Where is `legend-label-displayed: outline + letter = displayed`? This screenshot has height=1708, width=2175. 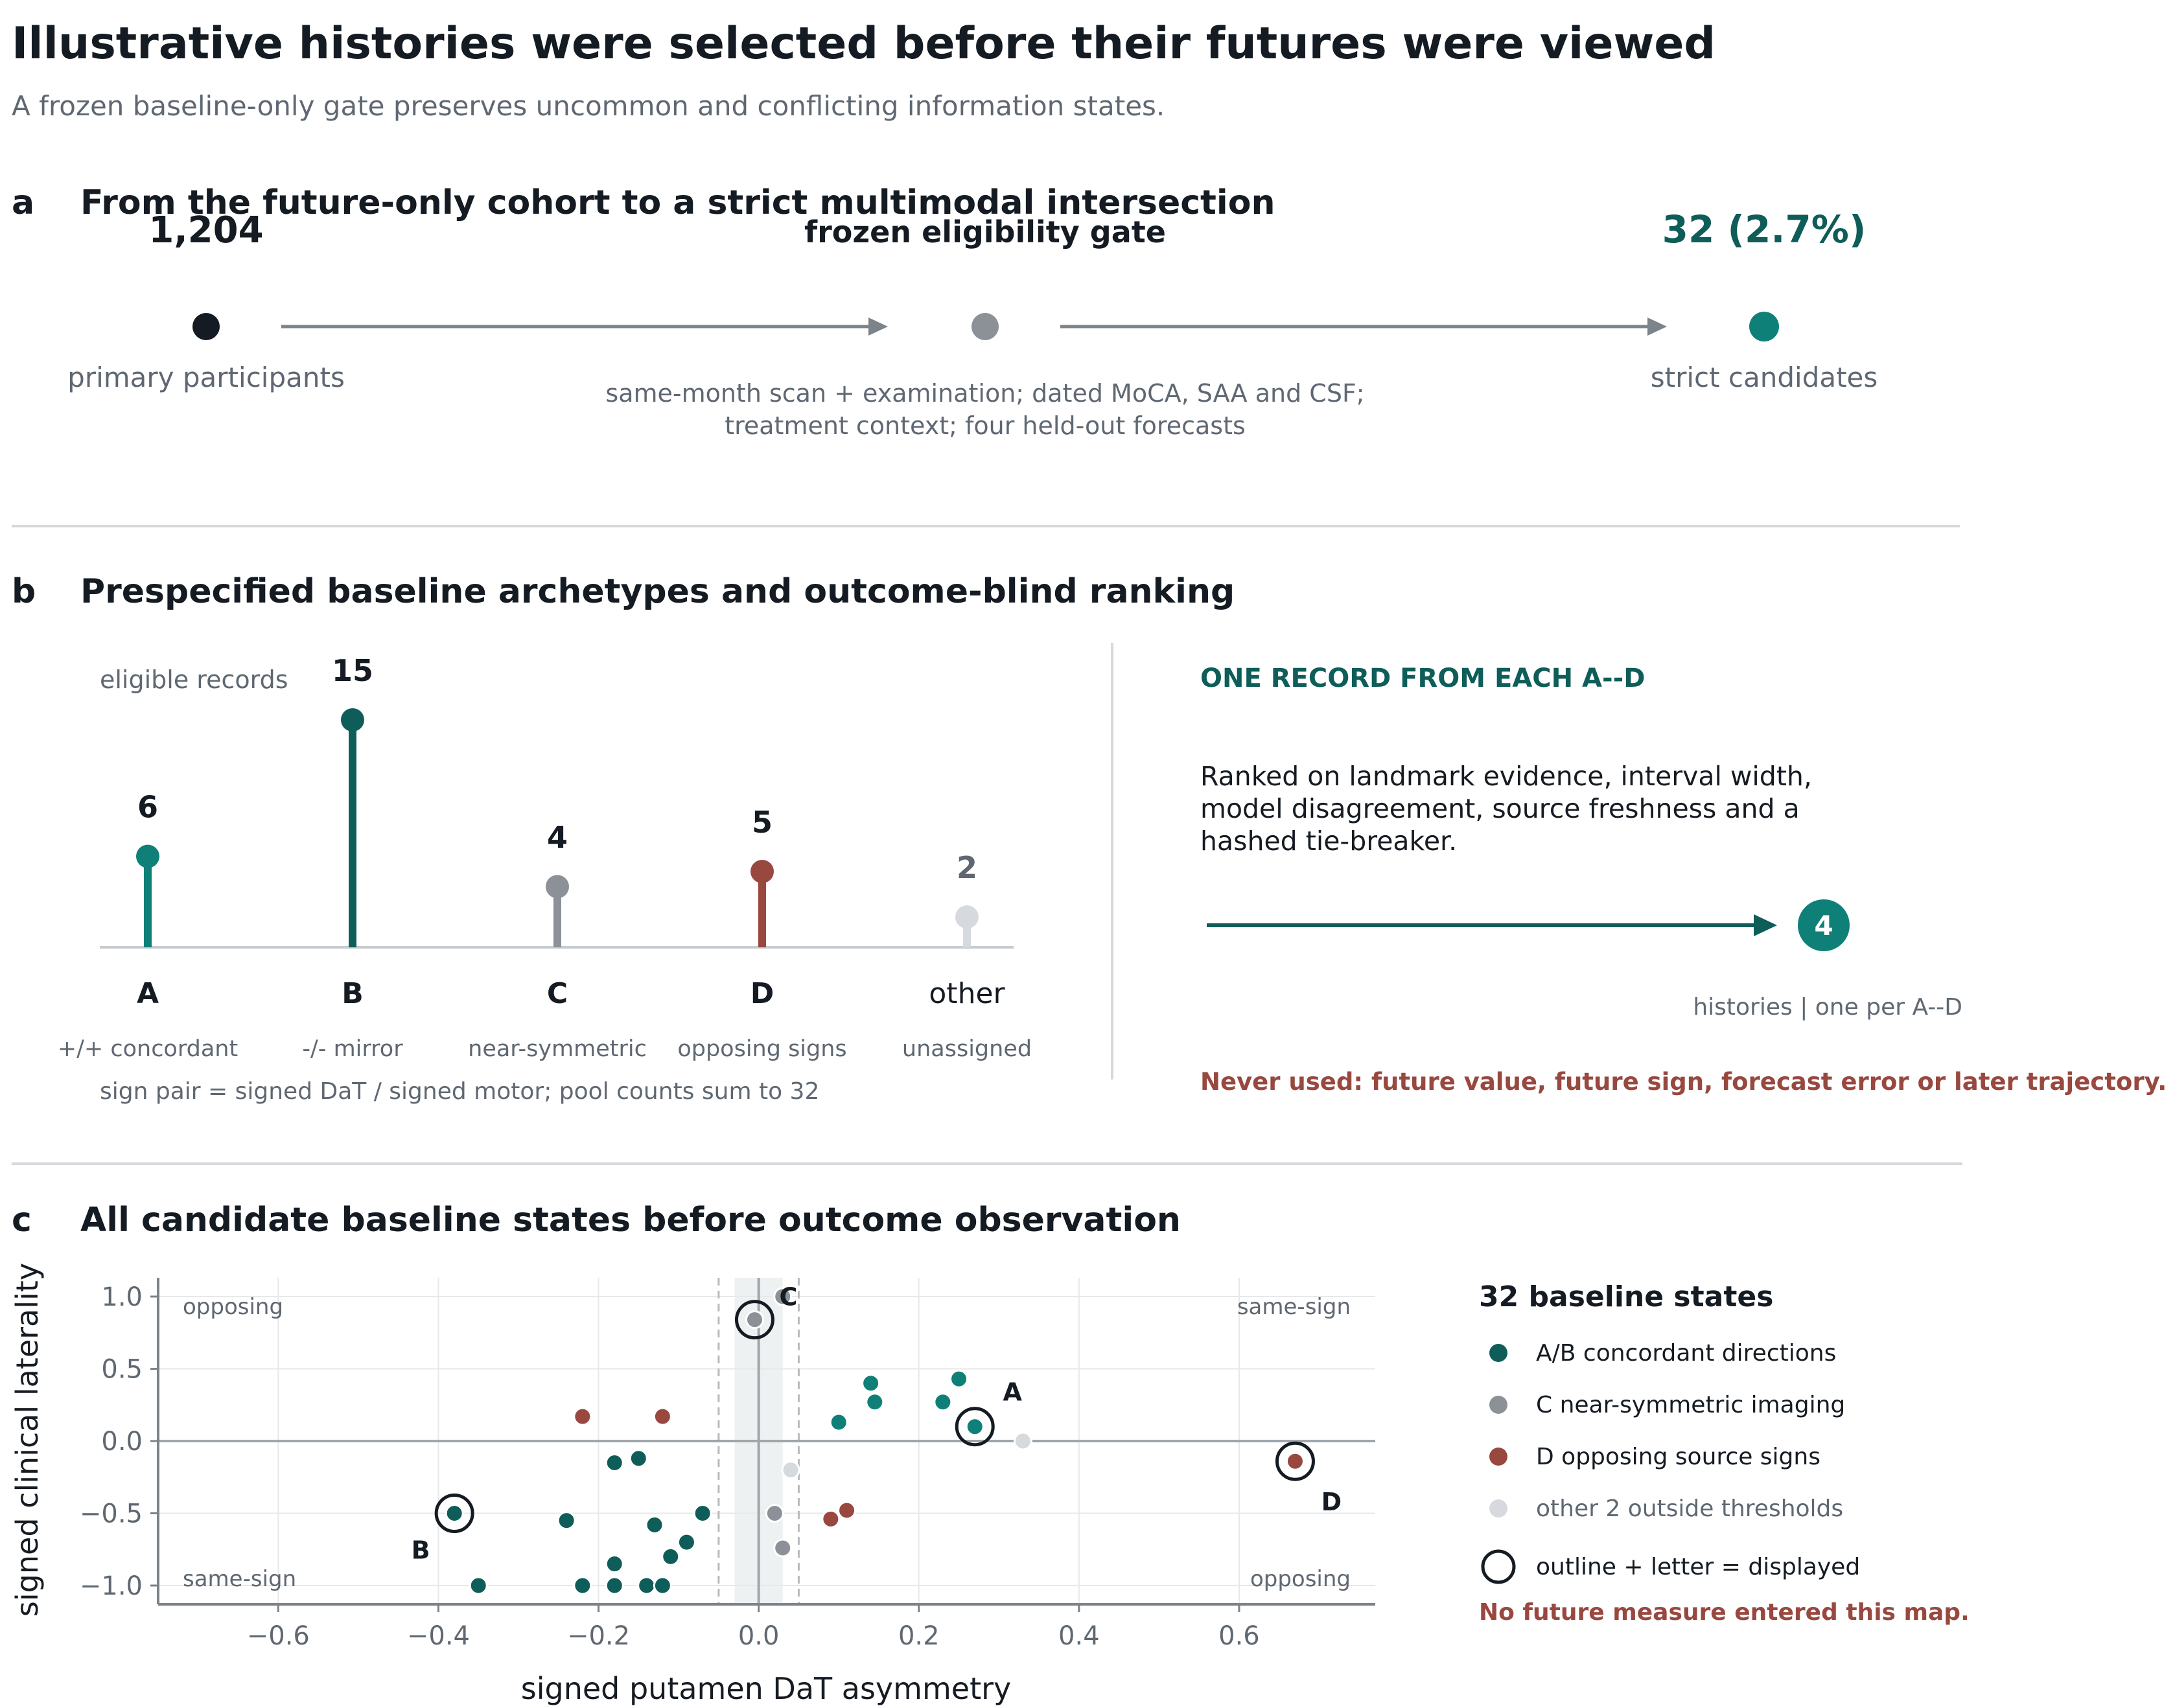
legend-label-displayed: outline + letter = displayed is located at coordinates (1698, 1567).